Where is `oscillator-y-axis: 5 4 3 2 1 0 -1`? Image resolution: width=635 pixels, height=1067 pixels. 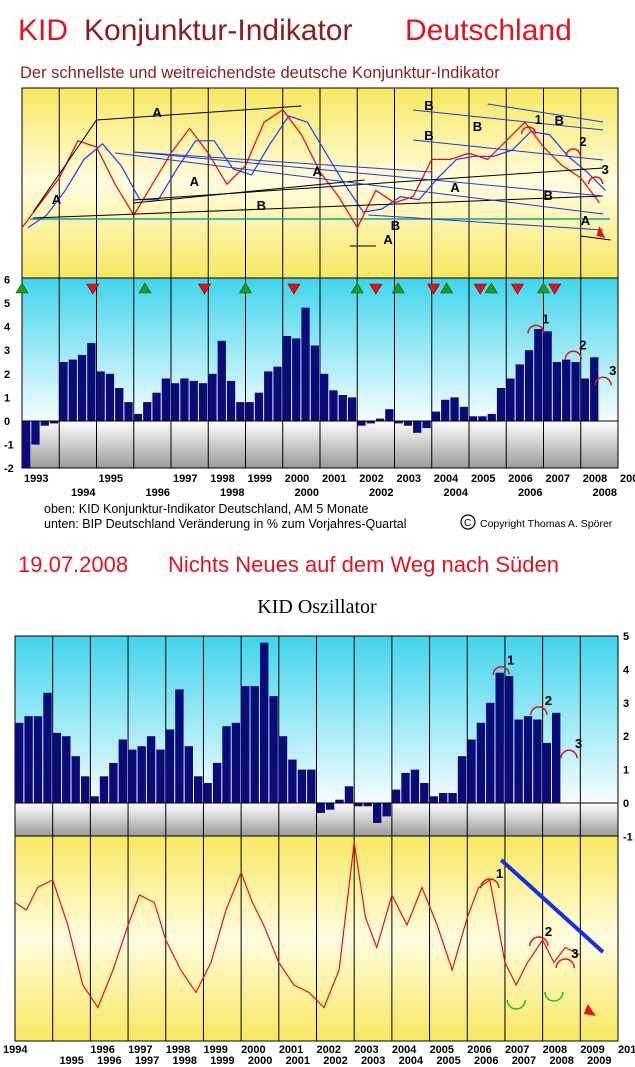 oscillator-y-axis: 5 4 3 2 1 0 -1 is located at coordinates (628, 737).